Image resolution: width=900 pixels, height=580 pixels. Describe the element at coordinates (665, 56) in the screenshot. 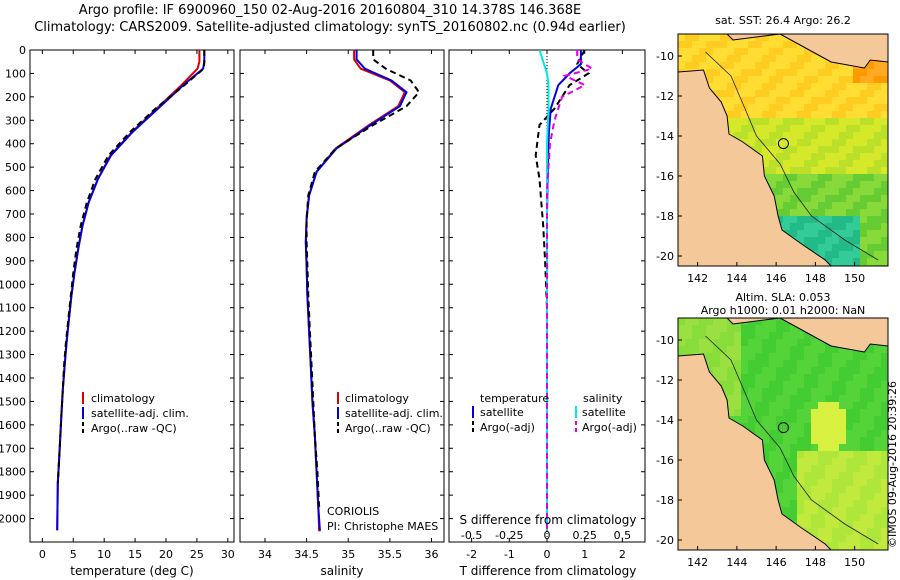

I see `lat-tick-label: -10` at that location.